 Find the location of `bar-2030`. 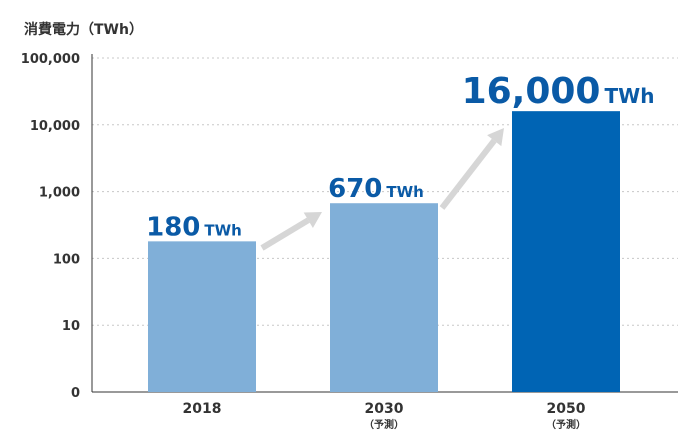

bar-2030 is located at coordinates (384, 297).